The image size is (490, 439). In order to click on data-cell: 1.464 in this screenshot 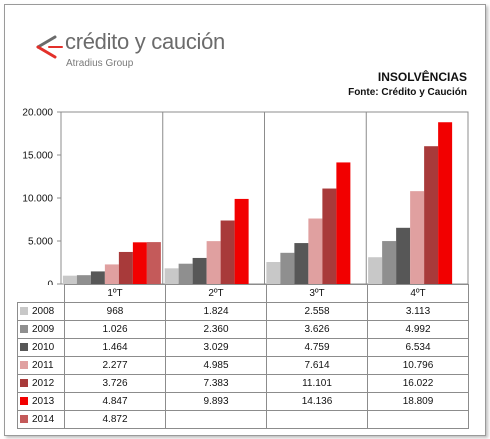, I will do `click(115, 347)`.